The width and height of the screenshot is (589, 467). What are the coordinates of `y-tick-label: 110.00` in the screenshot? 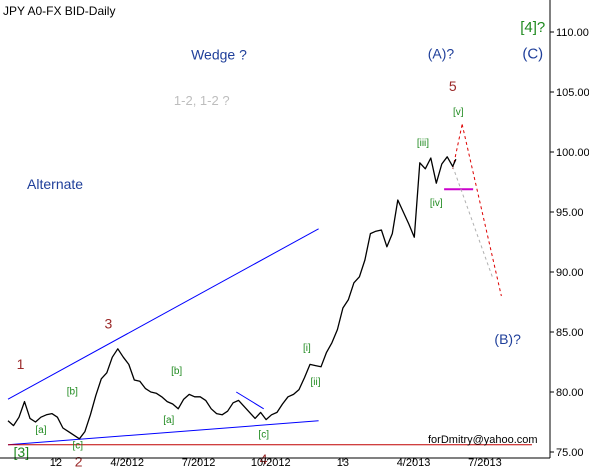 It's located at (572, 33).